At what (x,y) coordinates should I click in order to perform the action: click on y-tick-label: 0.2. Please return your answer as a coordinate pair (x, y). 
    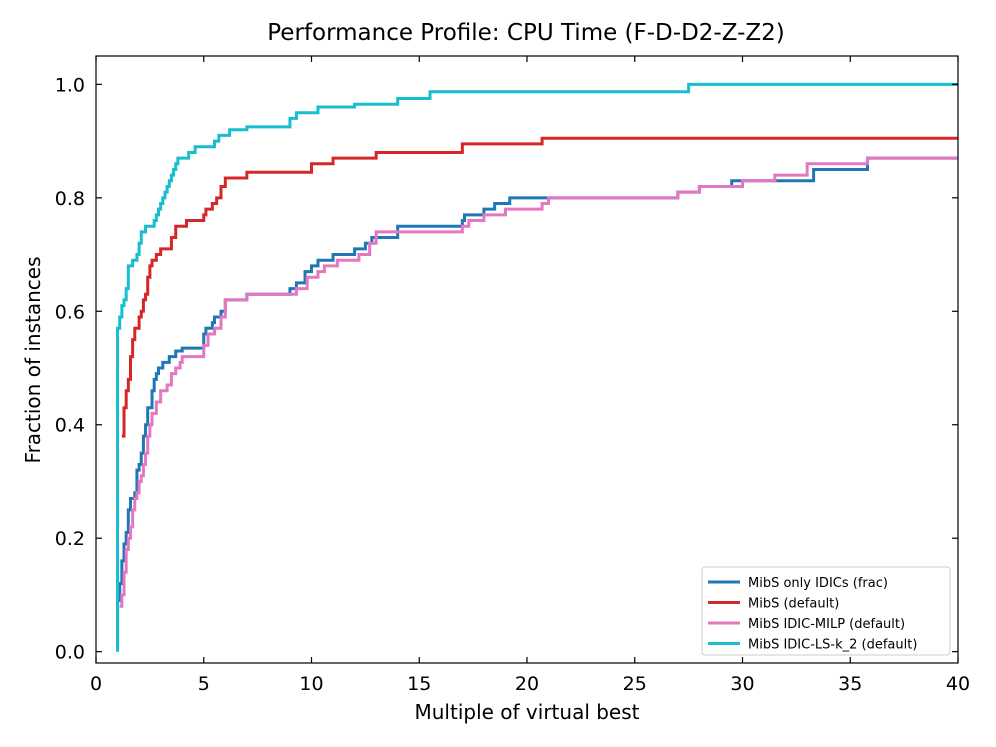
    Looking at the image, I should click on (70, 539).